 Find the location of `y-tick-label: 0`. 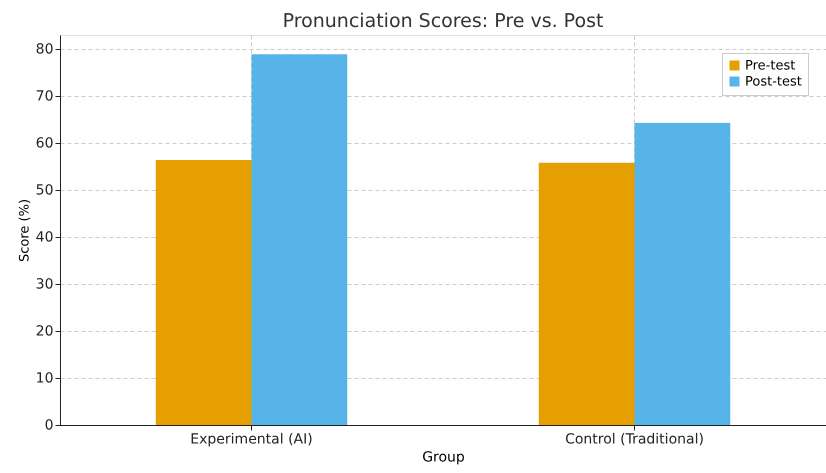

y-tick-label: 0 is located at coordinates (49, 426).